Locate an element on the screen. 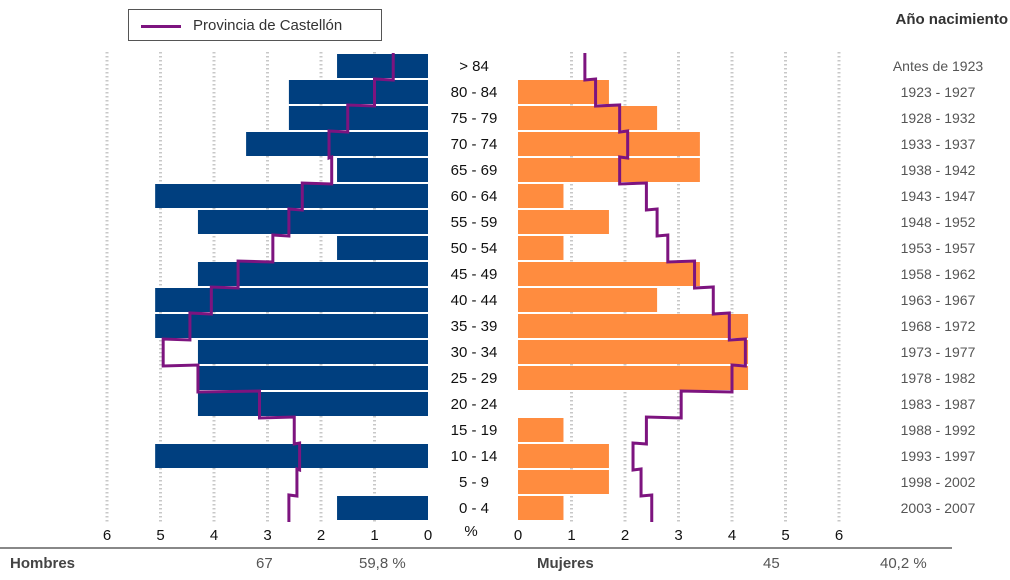 The width and height of the screenshot is (1010, 580). age-group-label: 55 - 59 is located at coordinates (474, 222).